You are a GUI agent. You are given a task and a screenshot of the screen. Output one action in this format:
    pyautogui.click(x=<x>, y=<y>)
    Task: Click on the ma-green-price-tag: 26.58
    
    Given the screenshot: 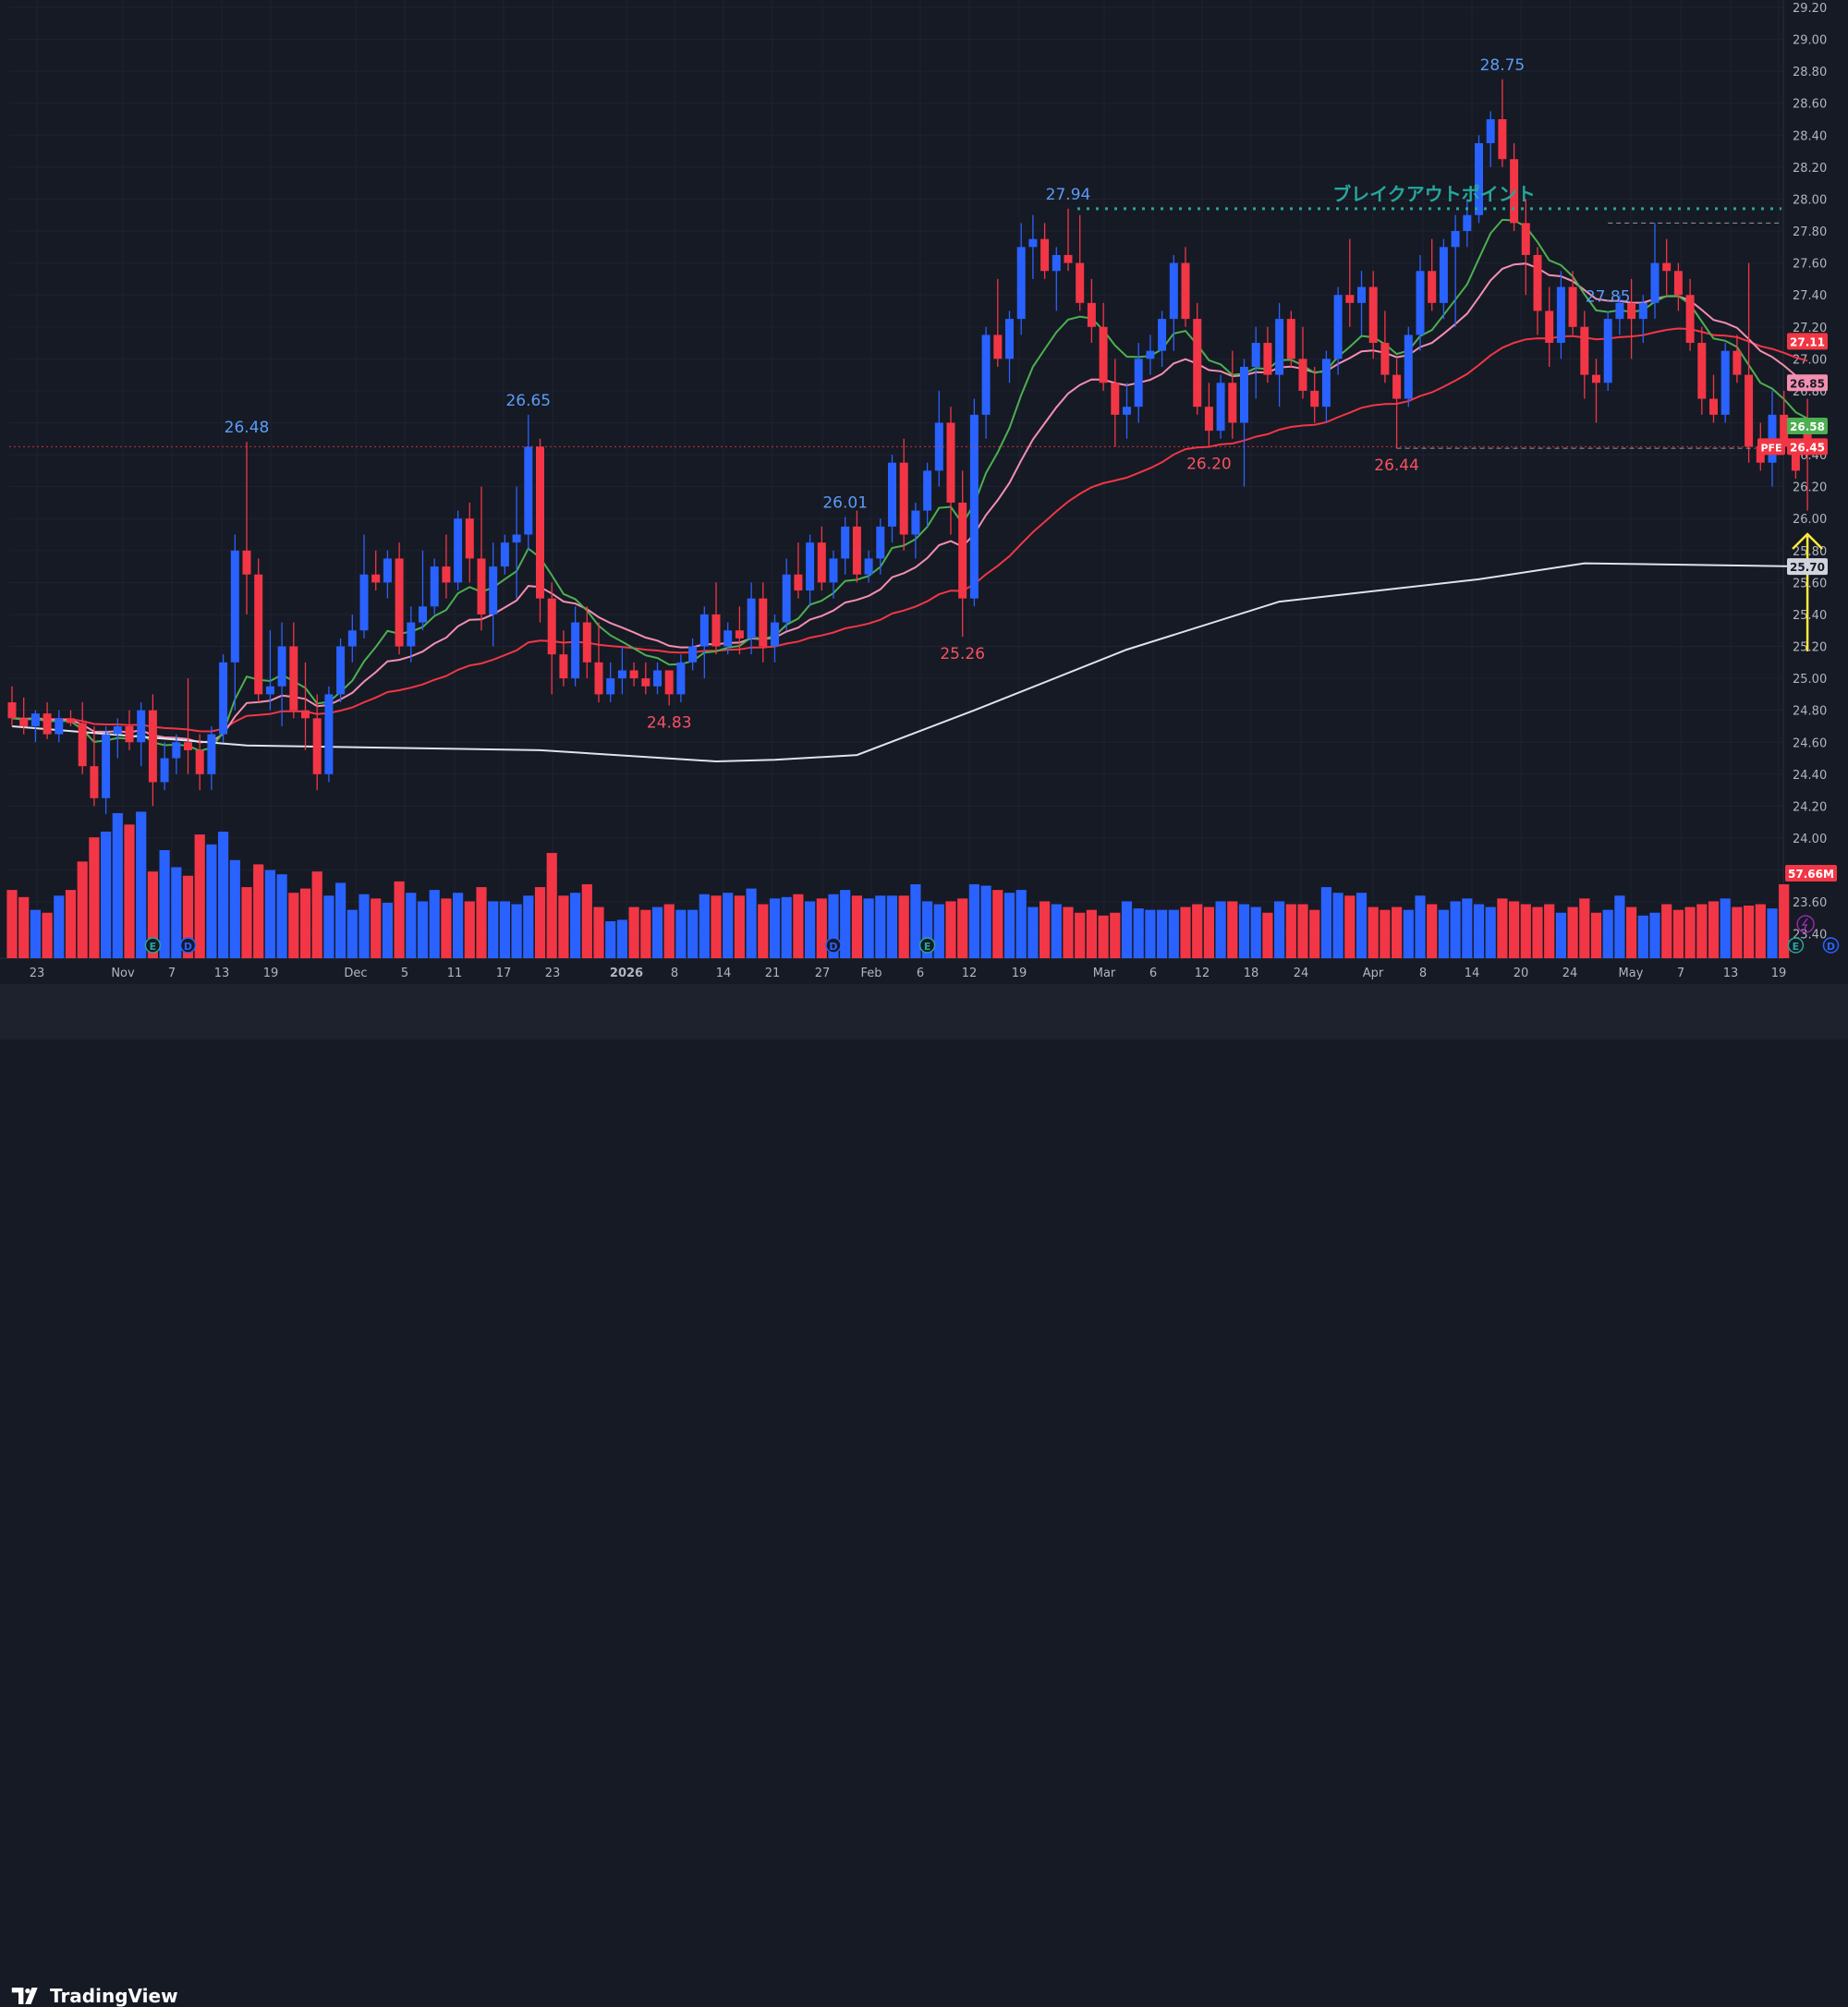 What is the action you would take?
    pyautogui.click(x=1807, y=426)
    